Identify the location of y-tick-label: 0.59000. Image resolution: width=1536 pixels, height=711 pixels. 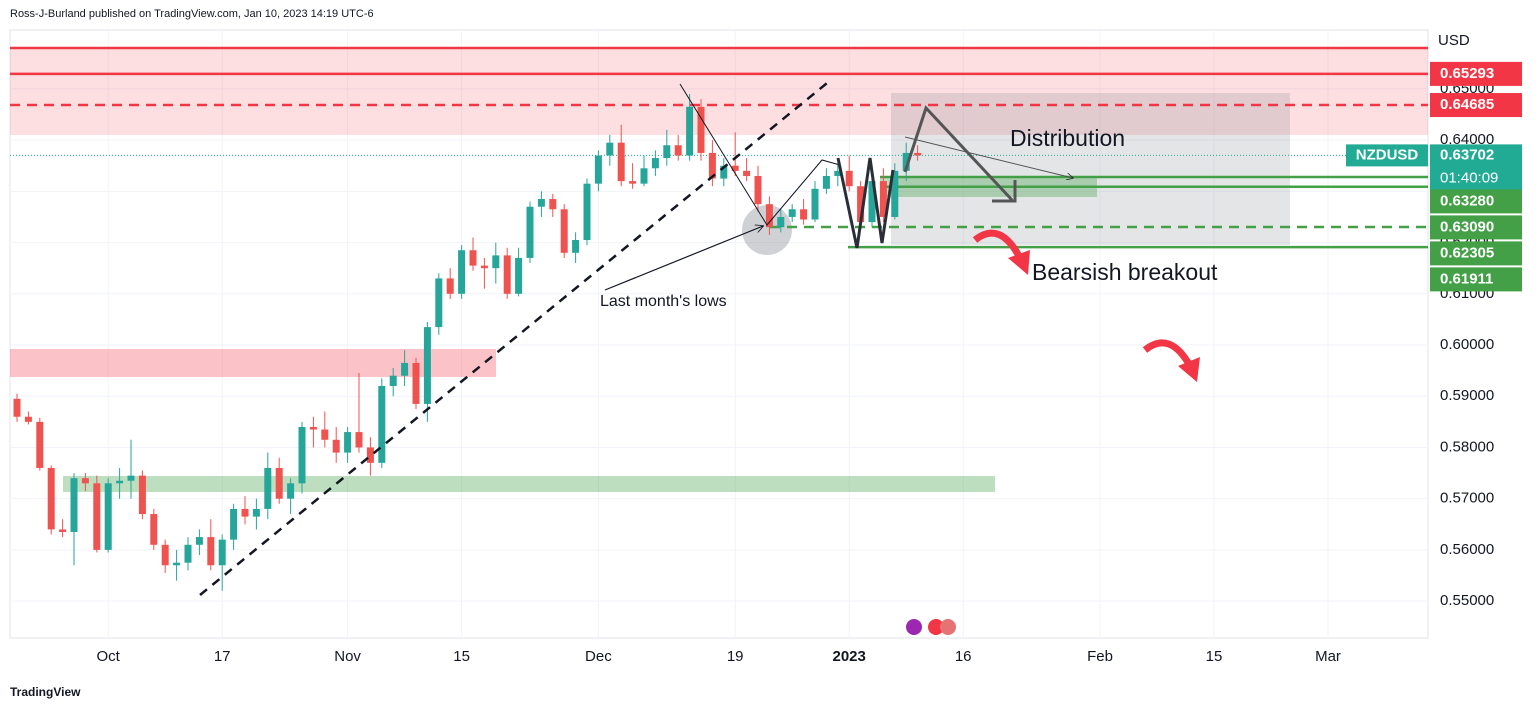
(1467, 395).